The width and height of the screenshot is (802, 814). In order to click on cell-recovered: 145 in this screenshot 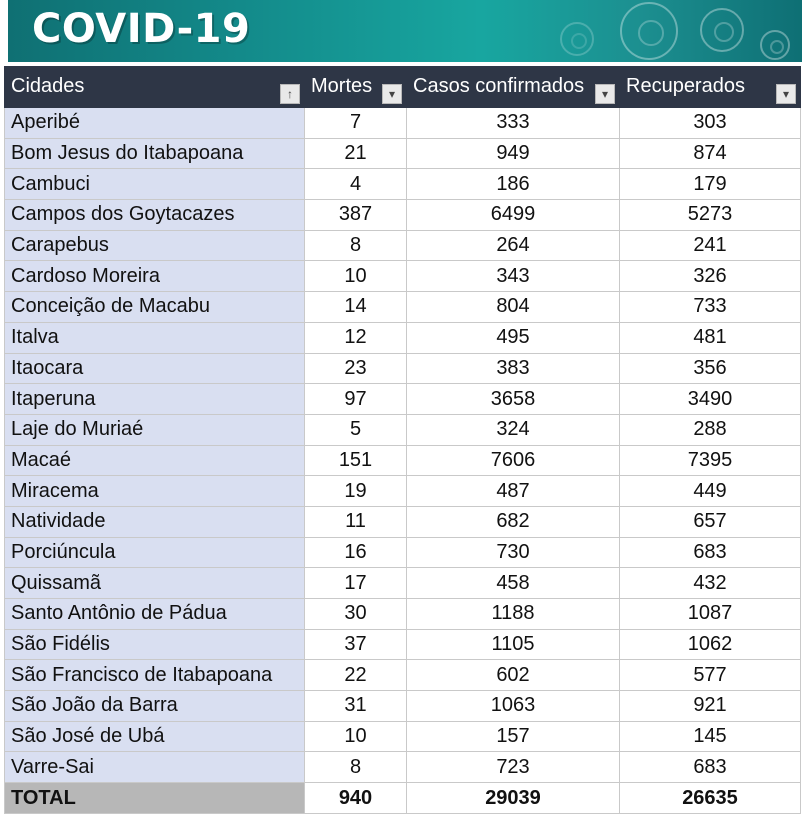, I will do `click(710, 736)`.